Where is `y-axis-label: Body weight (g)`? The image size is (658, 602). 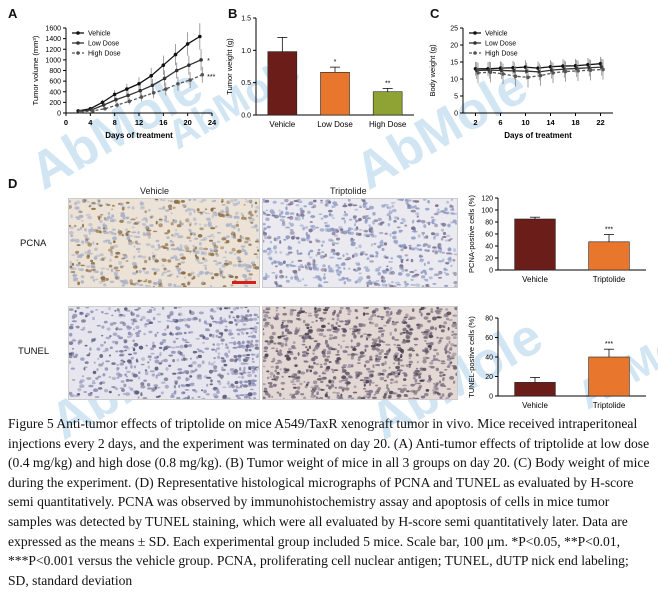
y-axis-label: Body weight (g) is located at coordinates (432, 70).